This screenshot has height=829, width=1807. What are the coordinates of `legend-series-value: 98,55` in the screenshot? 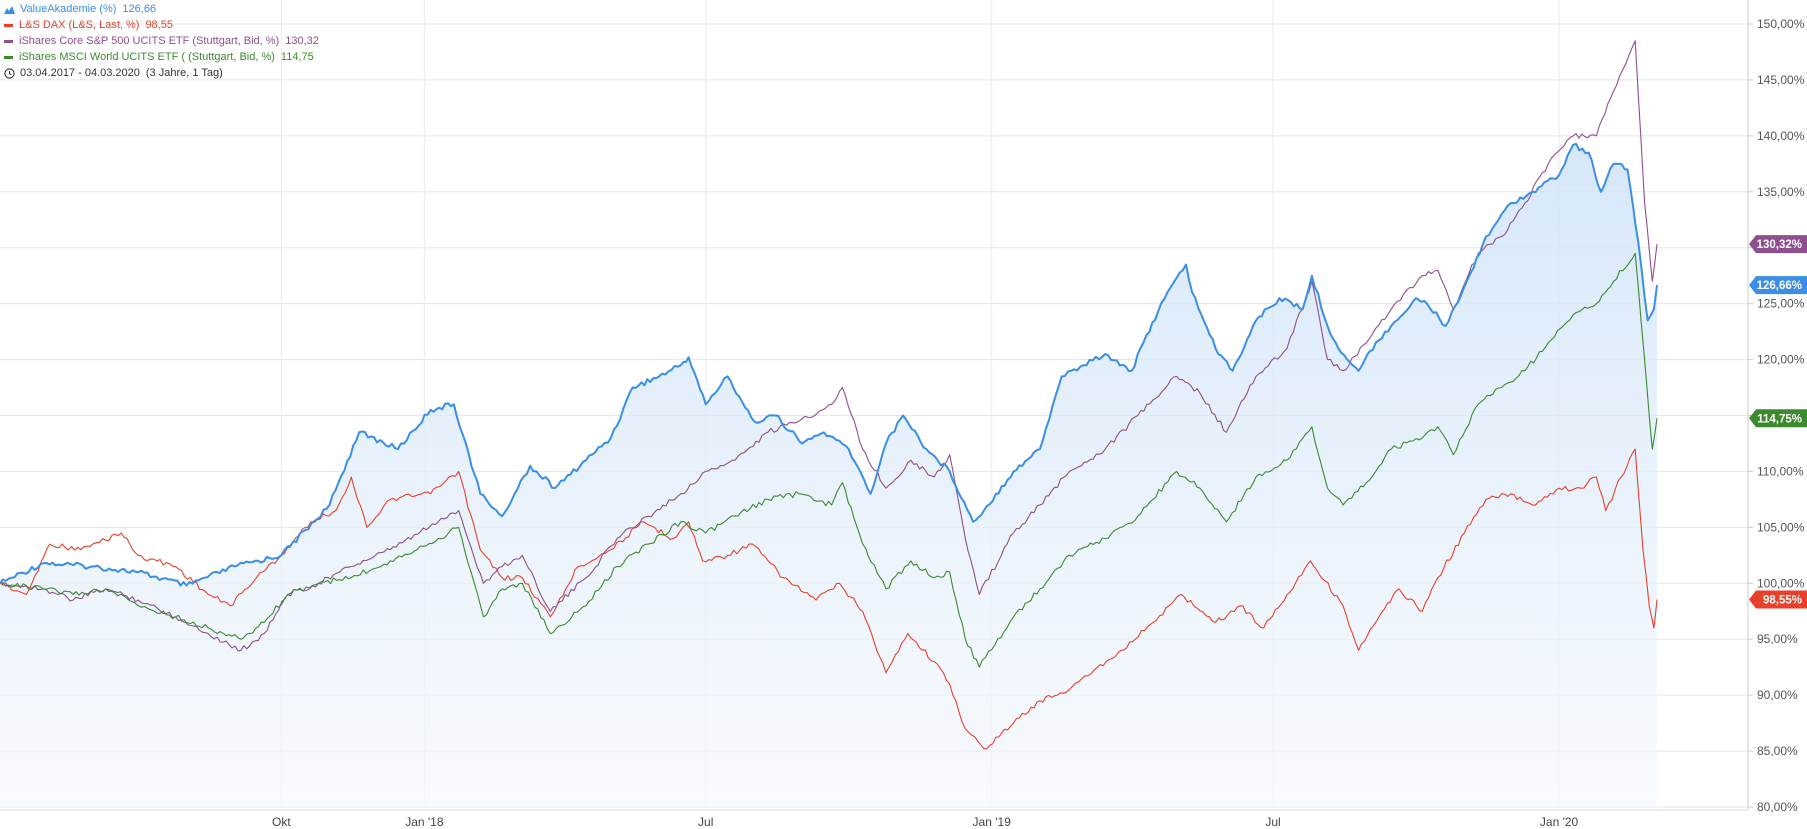 It's located at (159, 25).